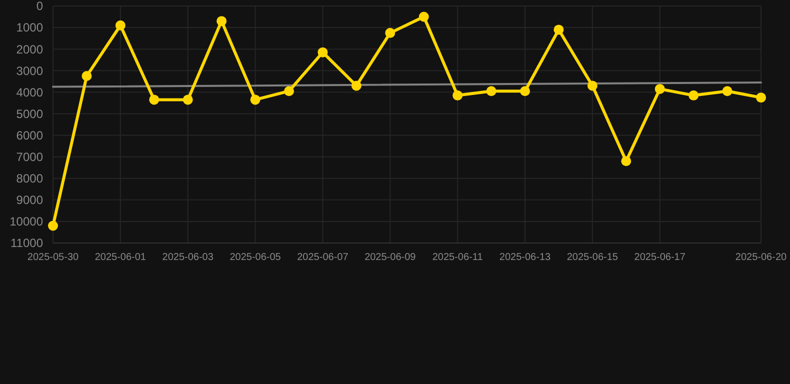 The image size is (790, 384). I want to click on y-tick-label: 6000, so click(30, 135).